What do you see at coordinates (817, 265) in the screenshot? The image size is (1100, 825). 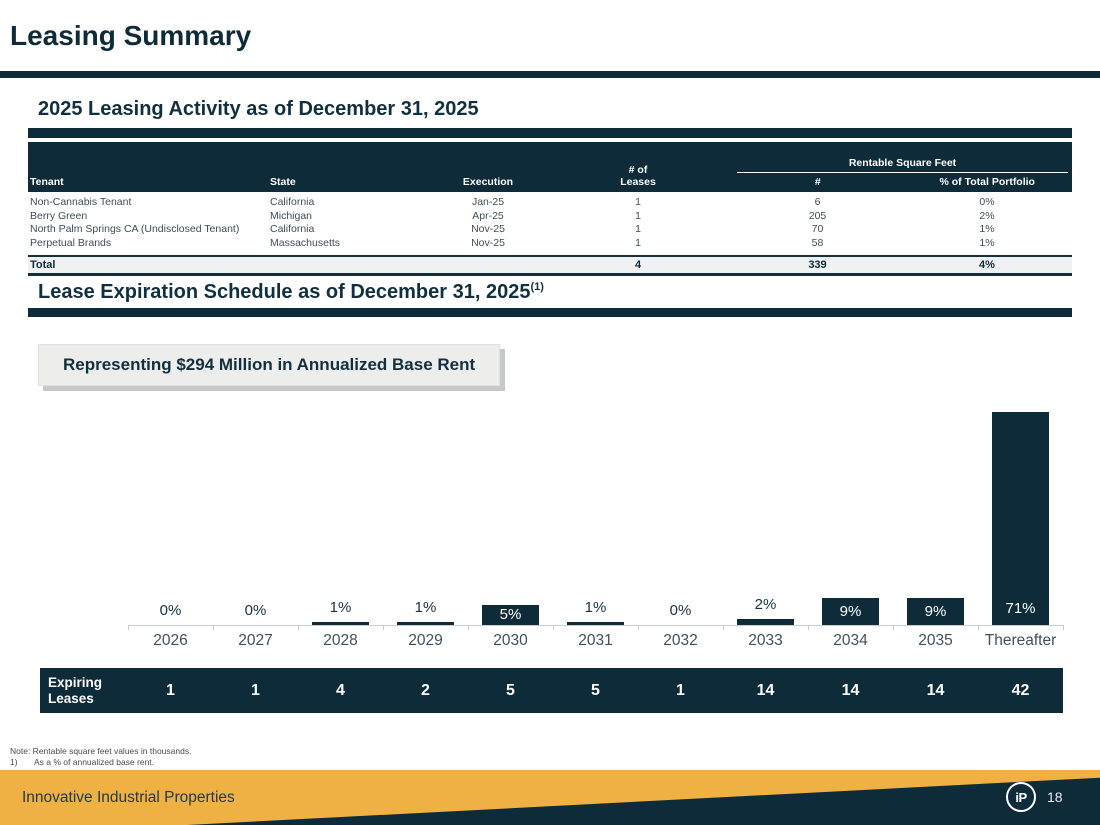 I see `total-rsf: 339` at bounding box center [817, 265].